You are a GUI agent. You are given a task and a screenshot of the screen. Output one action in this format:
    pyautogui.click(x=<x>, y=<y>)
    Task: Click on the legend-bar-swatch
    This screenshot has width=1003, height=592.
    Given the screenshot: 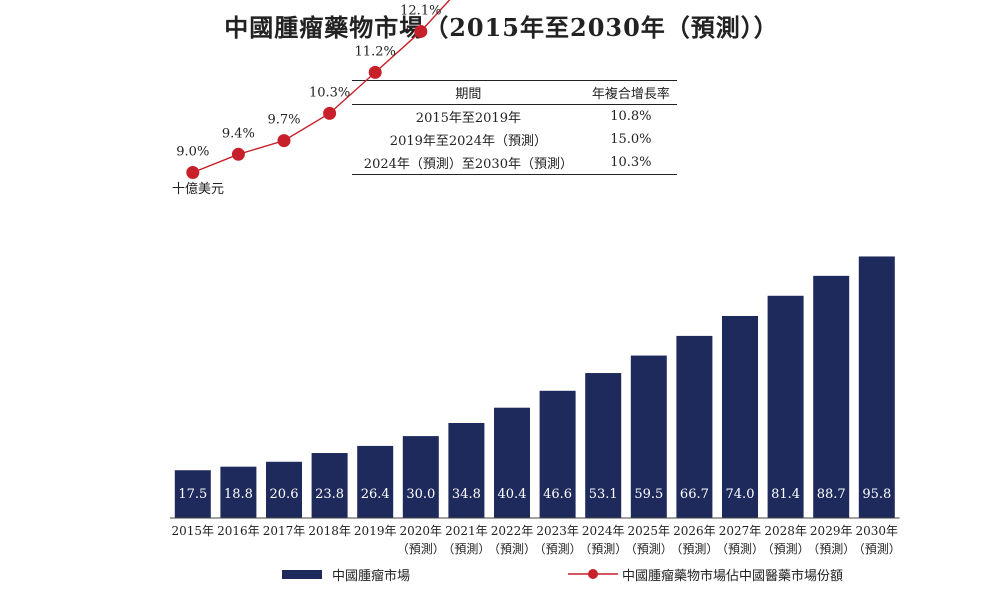 What is the action you would take?
    pyautogui.click(x=302, y=574)
    